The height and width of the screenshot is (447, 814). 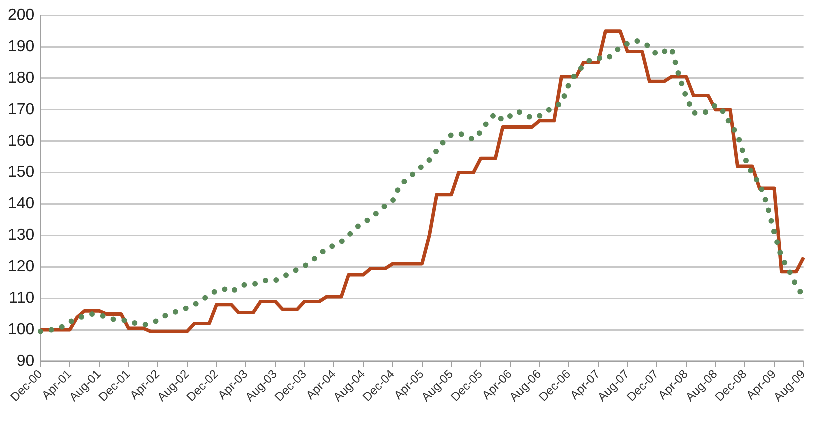 I want to click on y-tick-label: 150, so click(x=21, y=173).